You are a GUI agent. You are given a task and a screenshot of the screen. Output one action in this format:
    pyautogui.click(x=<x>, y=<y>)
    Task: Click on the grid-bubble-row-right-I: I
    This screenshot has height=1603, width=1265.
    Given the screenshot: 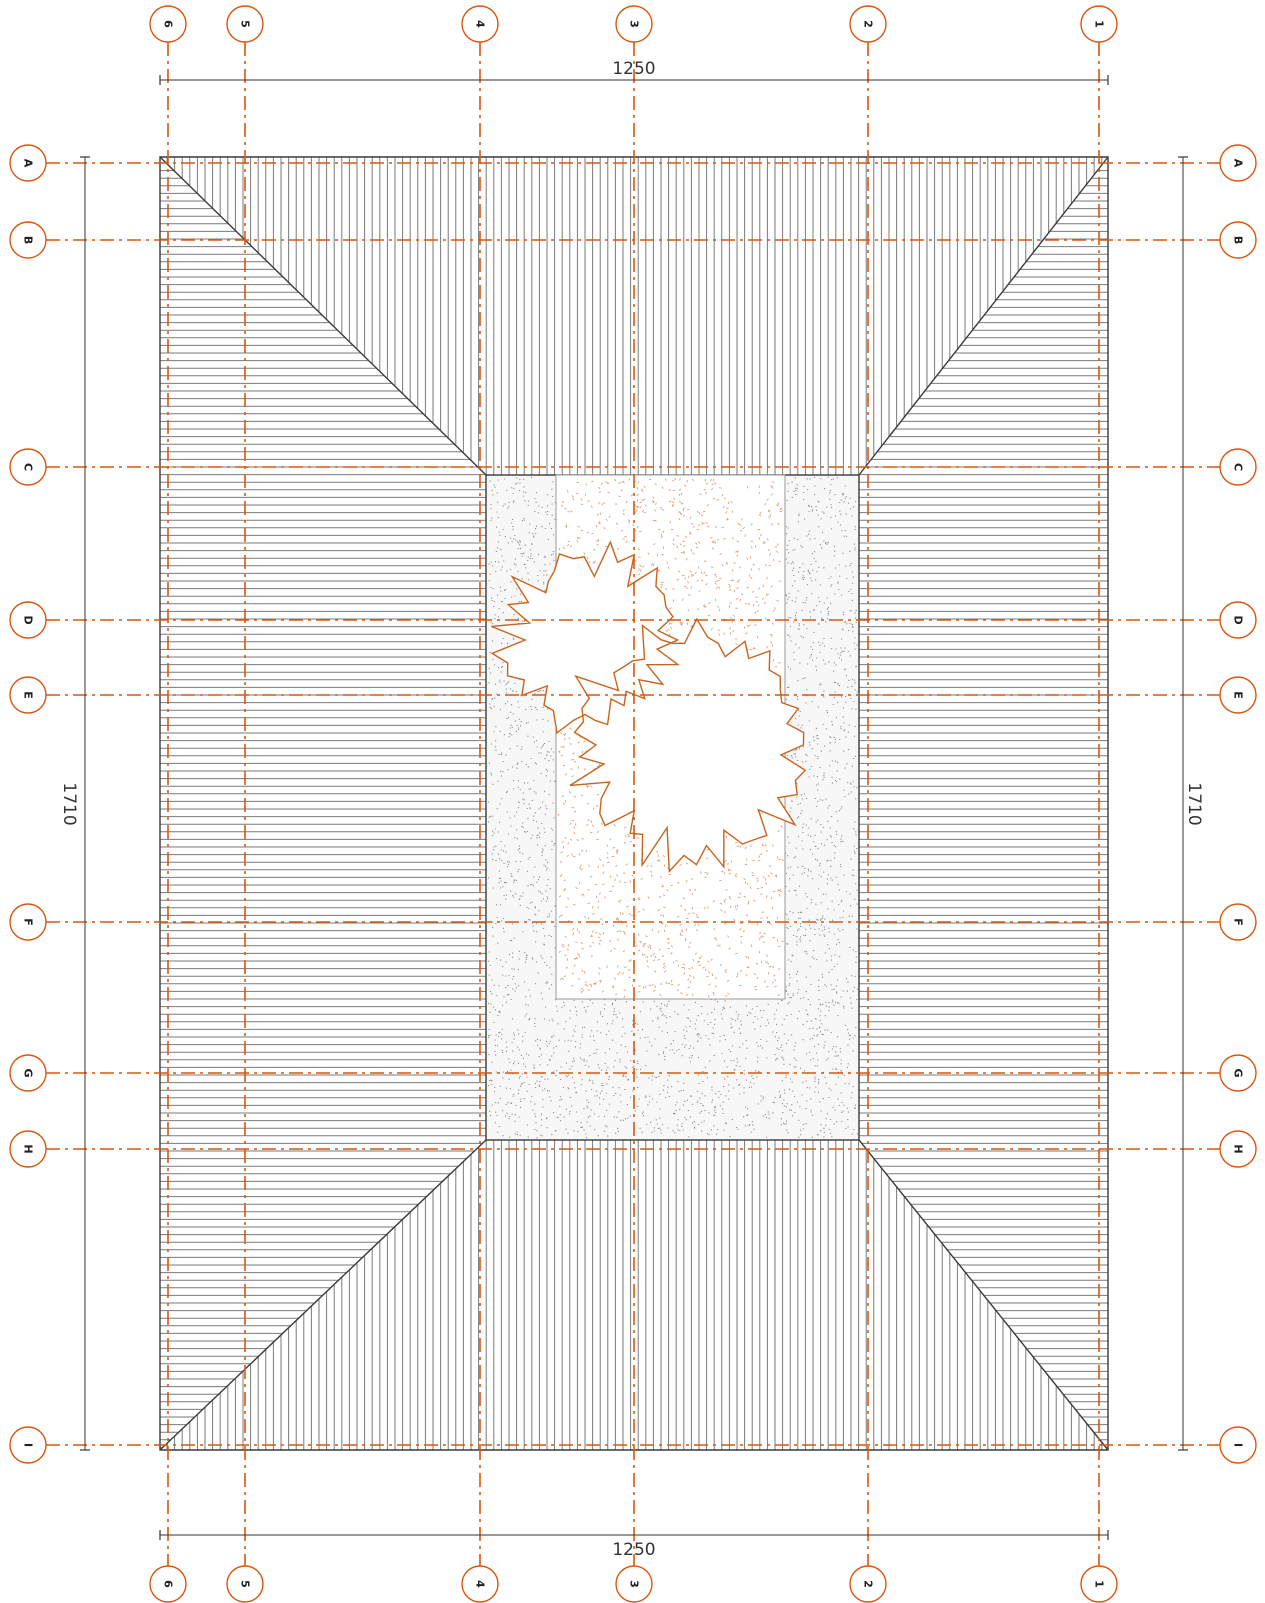 What is the action you would take?
    pyautogui.click(x=1238, y=1445)
    